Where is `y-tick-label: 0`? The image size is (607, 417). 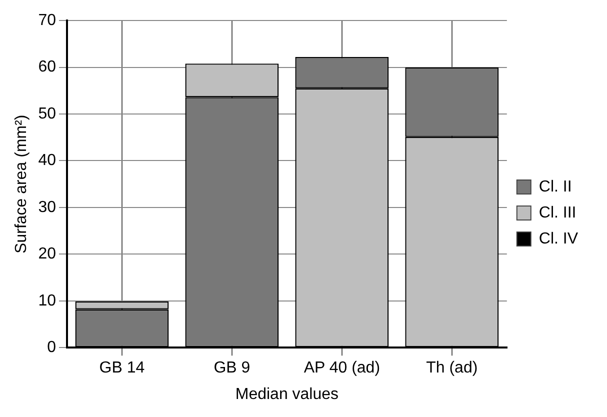 y-tick-label: 0 is located at coordinates (51, 347).